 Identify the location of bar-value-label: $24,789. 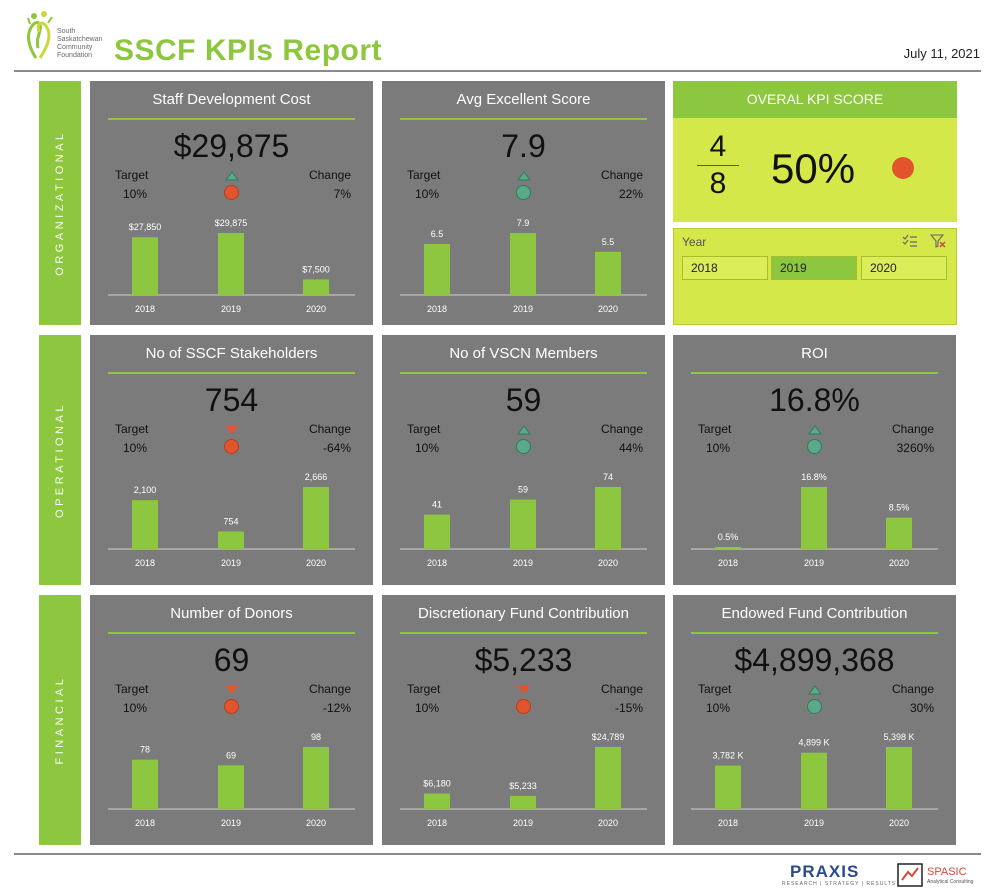
(608, 737).